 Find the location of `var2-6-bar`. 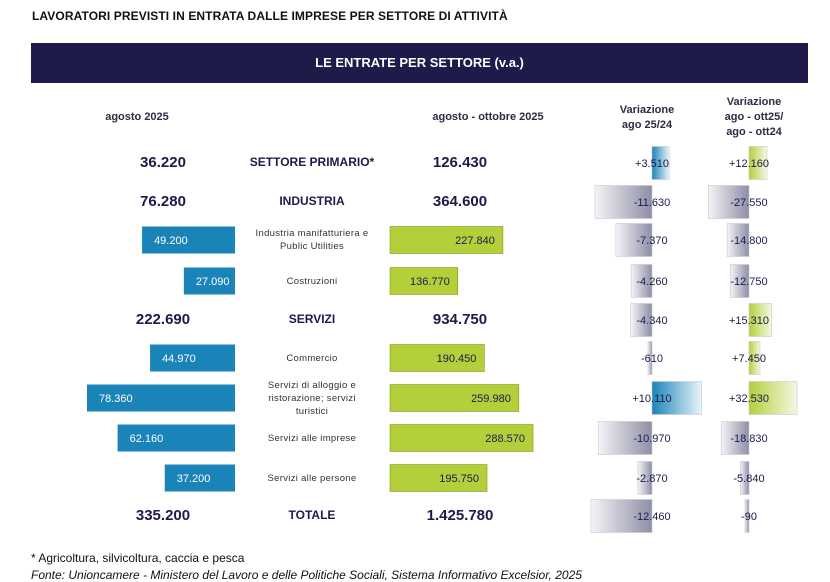

var2-6-bar is located at coordinates (773, 398).